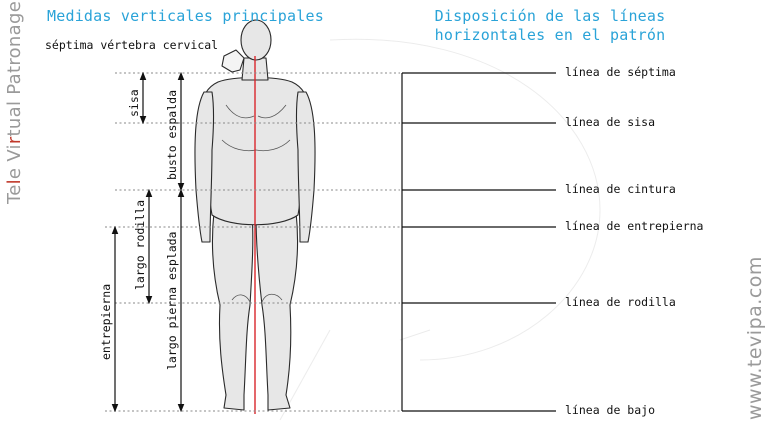  What do you see at coordinates (140, 244) in the screenshot?
I see `label-largo-rodilla: largo rodilla` at bounding box center [140, 244].